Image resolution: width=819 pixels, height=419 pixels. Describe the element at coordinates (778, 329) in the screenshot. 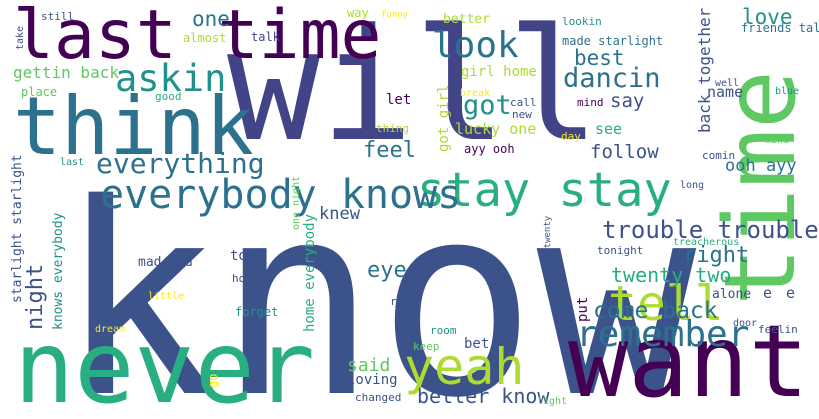

I see `cloud-word: feelin` at that location.